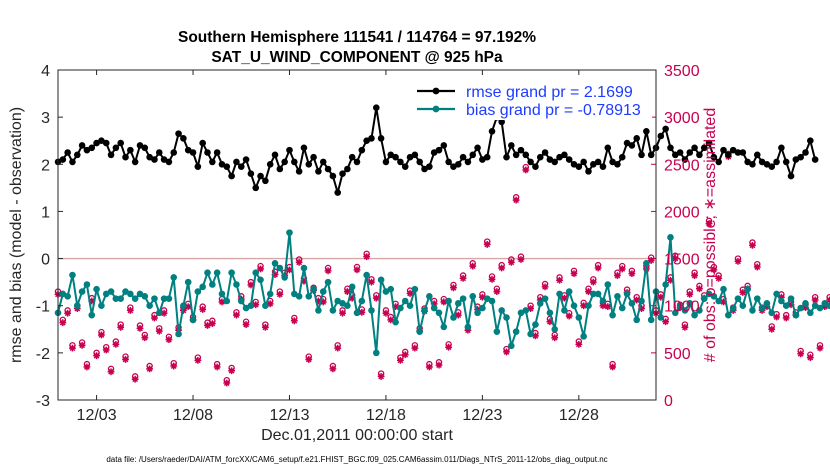  I want to click on legend-rmse-label: rmse grand pr = 2.1699, so click(549, 92).